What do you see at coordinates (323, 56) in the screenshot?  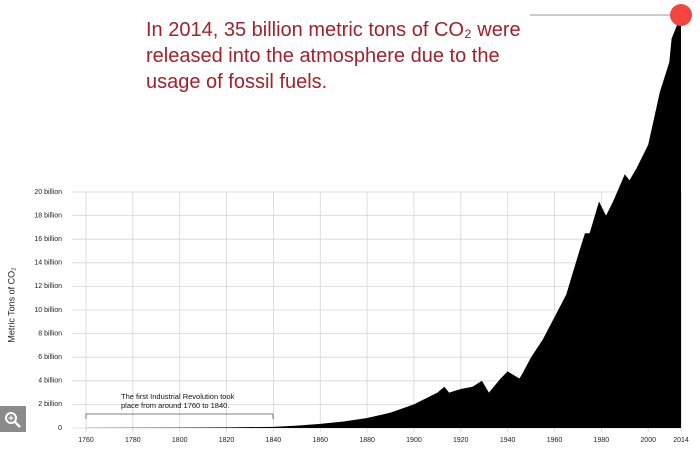 I see `annotation: released into the atmosphere due to the` at bounding box center [323, 56].